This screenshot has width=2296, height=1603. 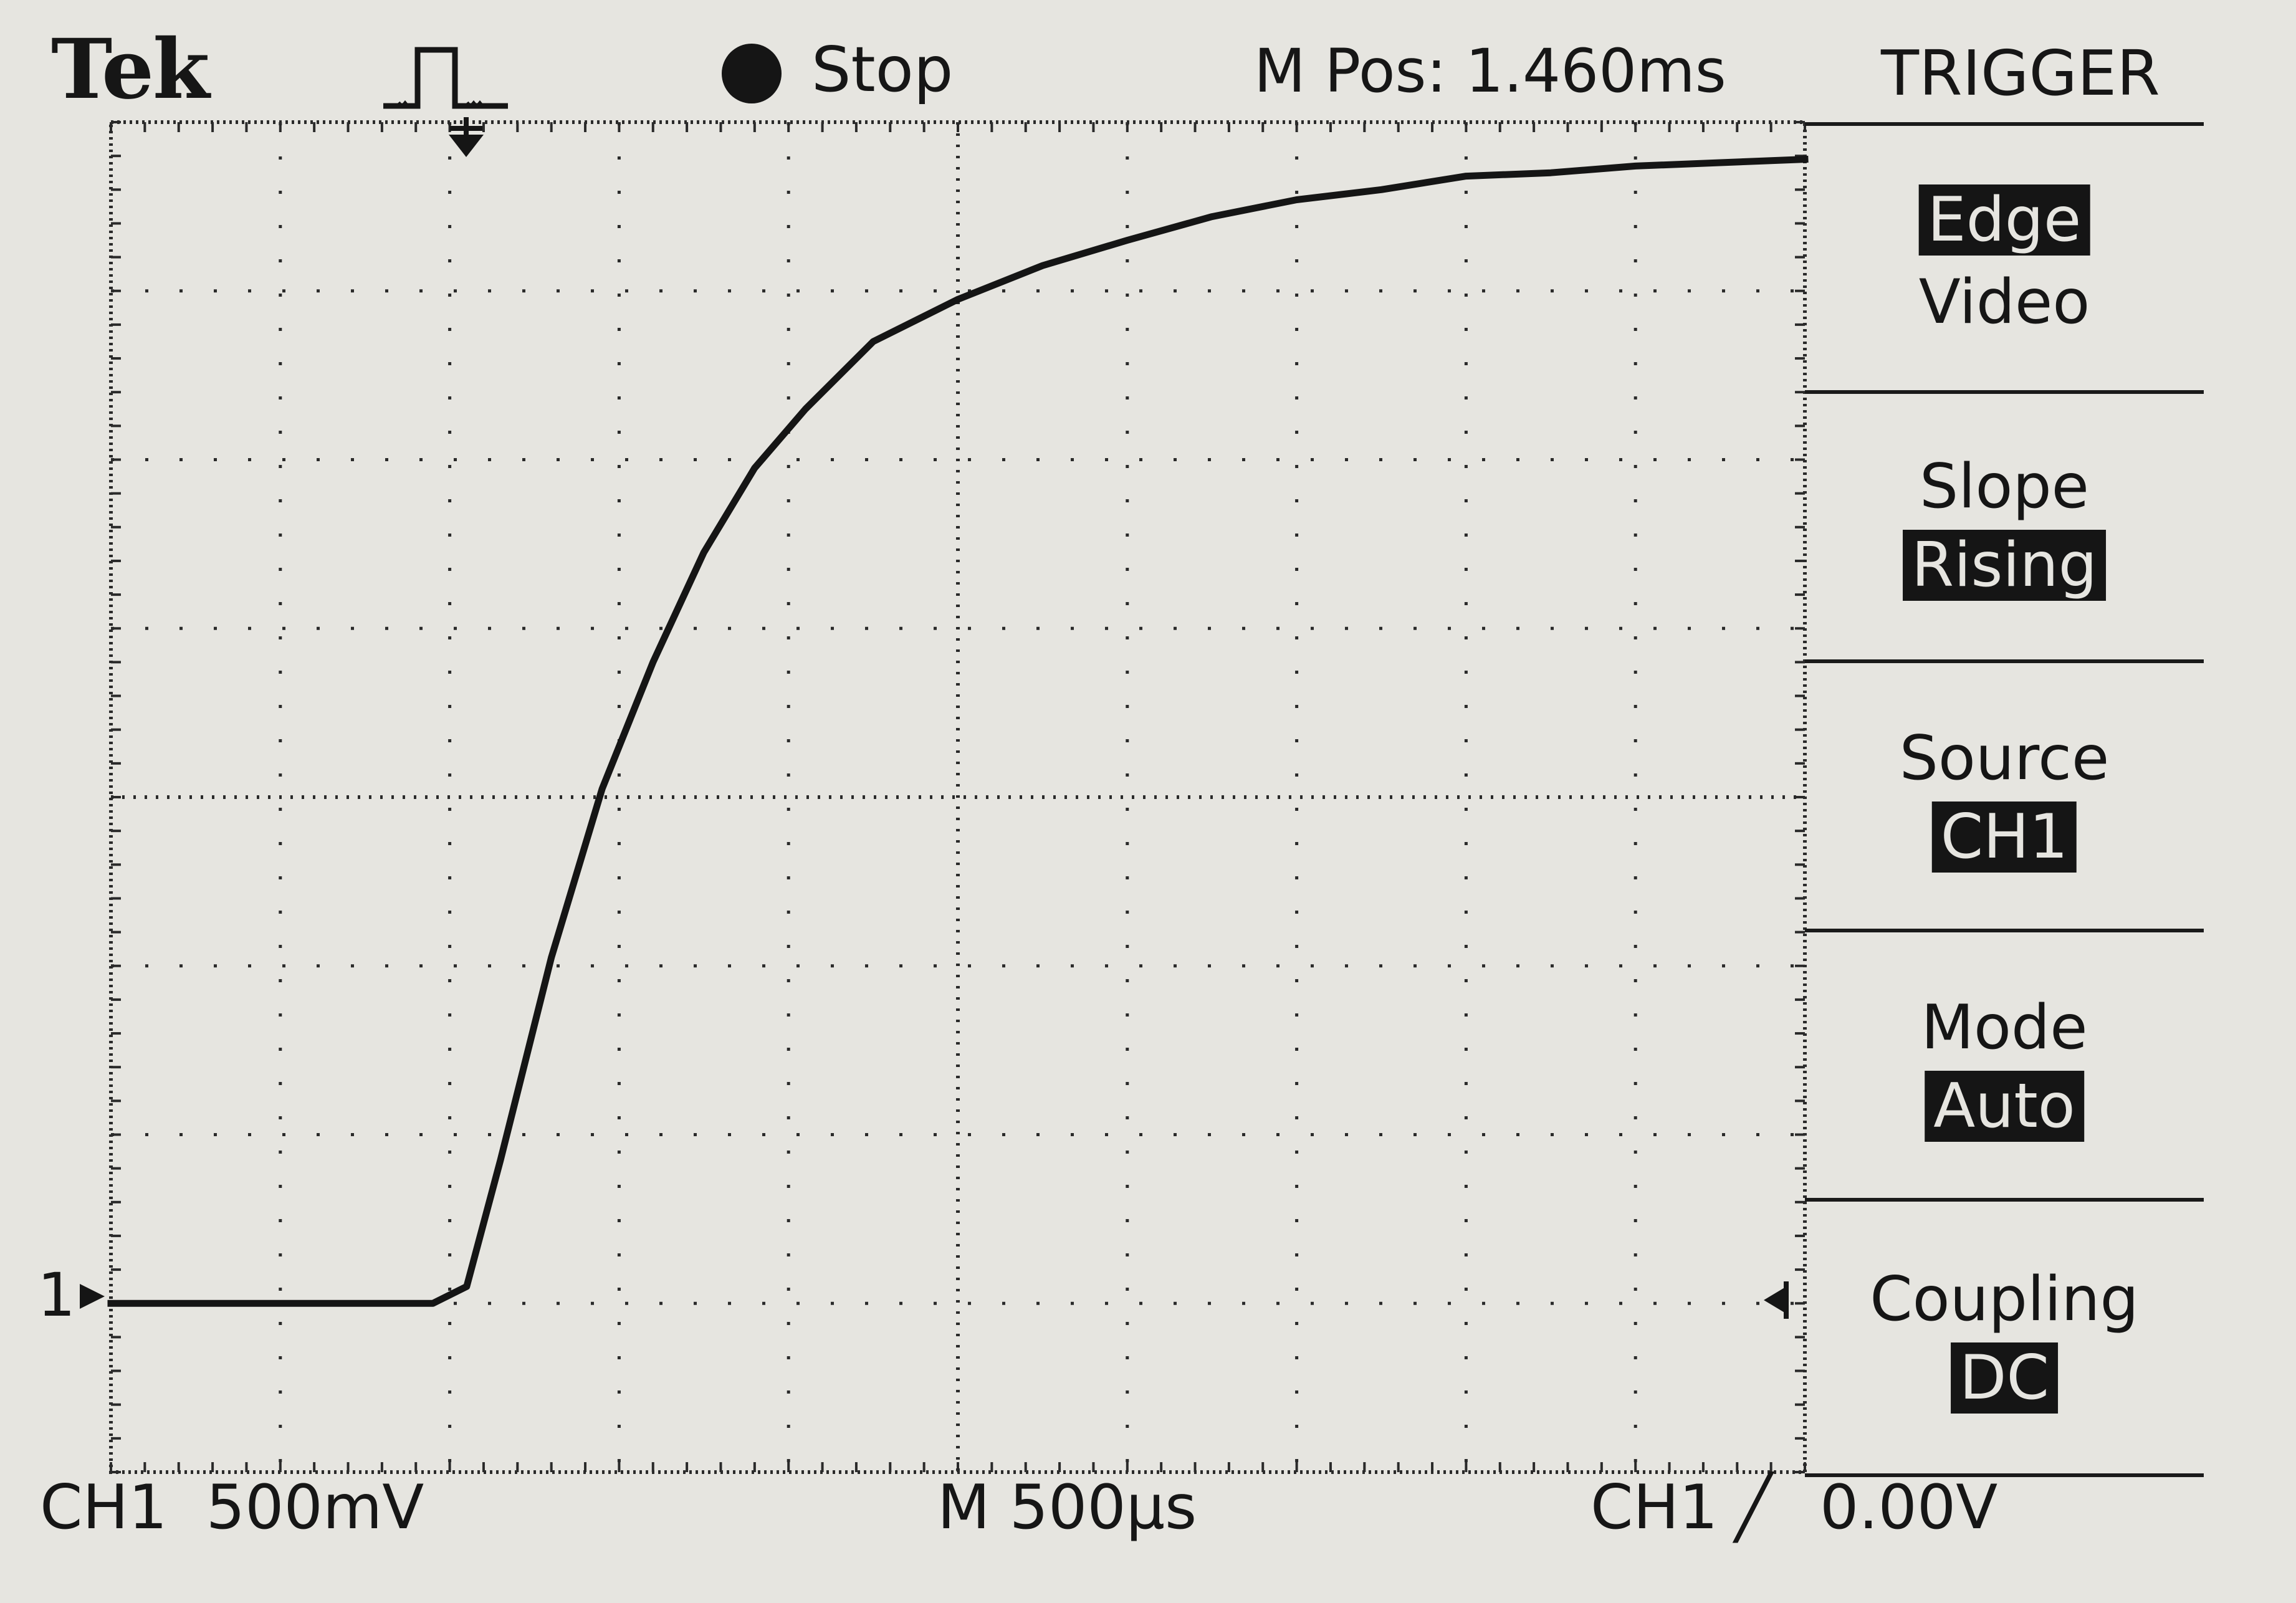 What do you see at coordinates (445, 78) in the screenshot?
I see `rising-edge-pulse-icon` at bounding box center [445, 78].